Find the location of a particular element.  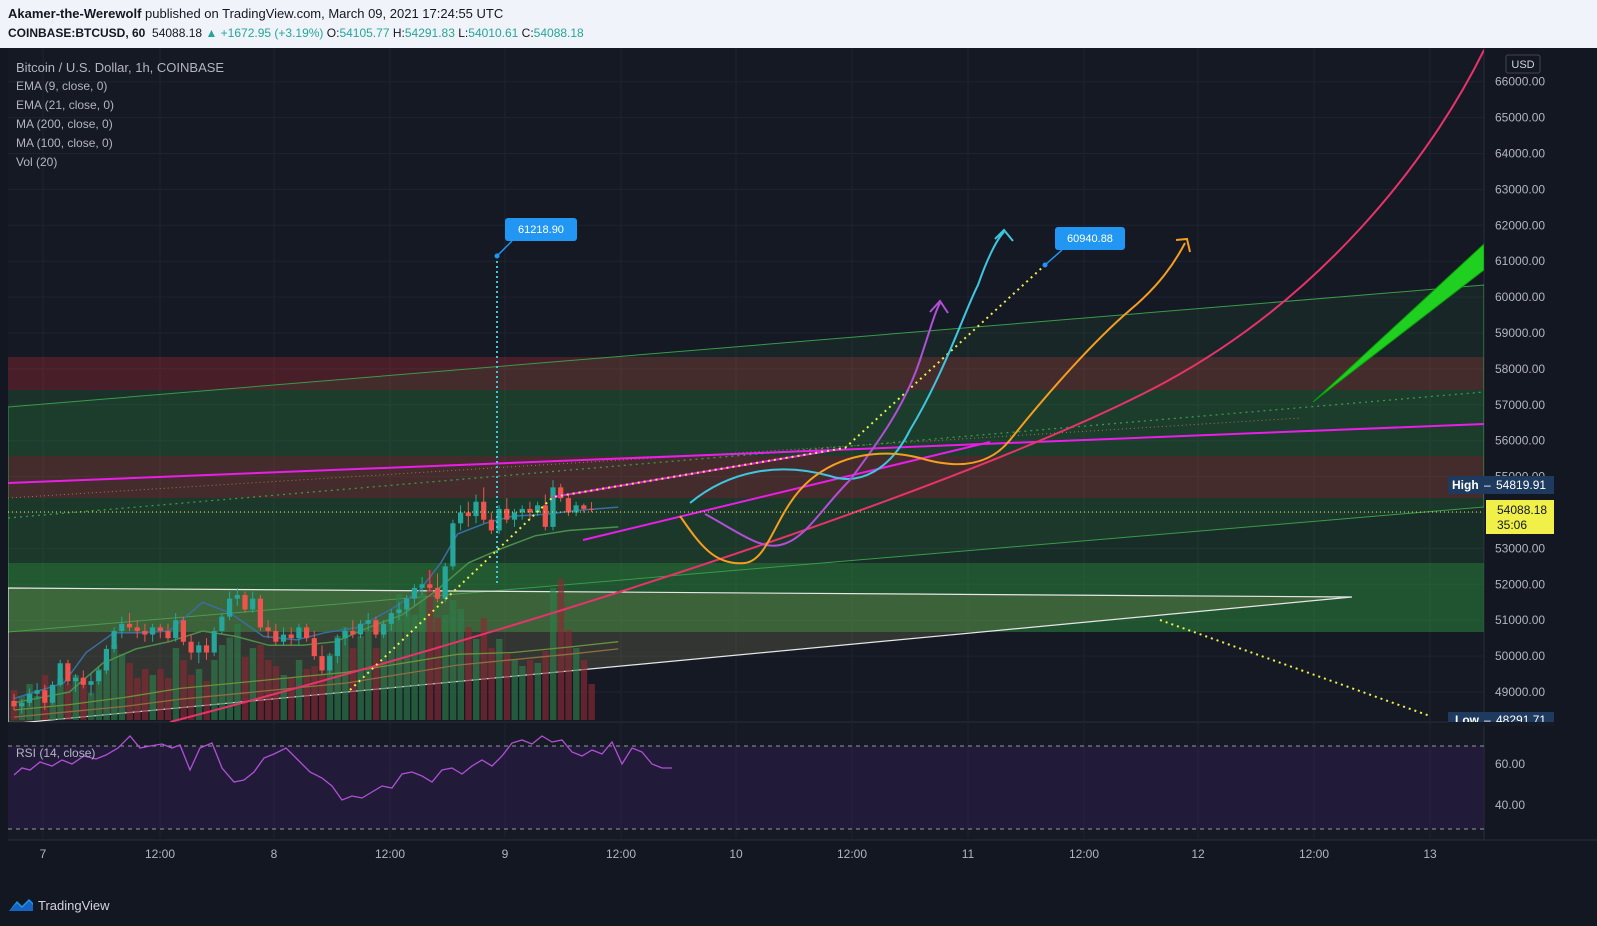

series-title: Bitcoin / U.S. Dollar, 1h, COINBASE is located at coordinates (120, 67).